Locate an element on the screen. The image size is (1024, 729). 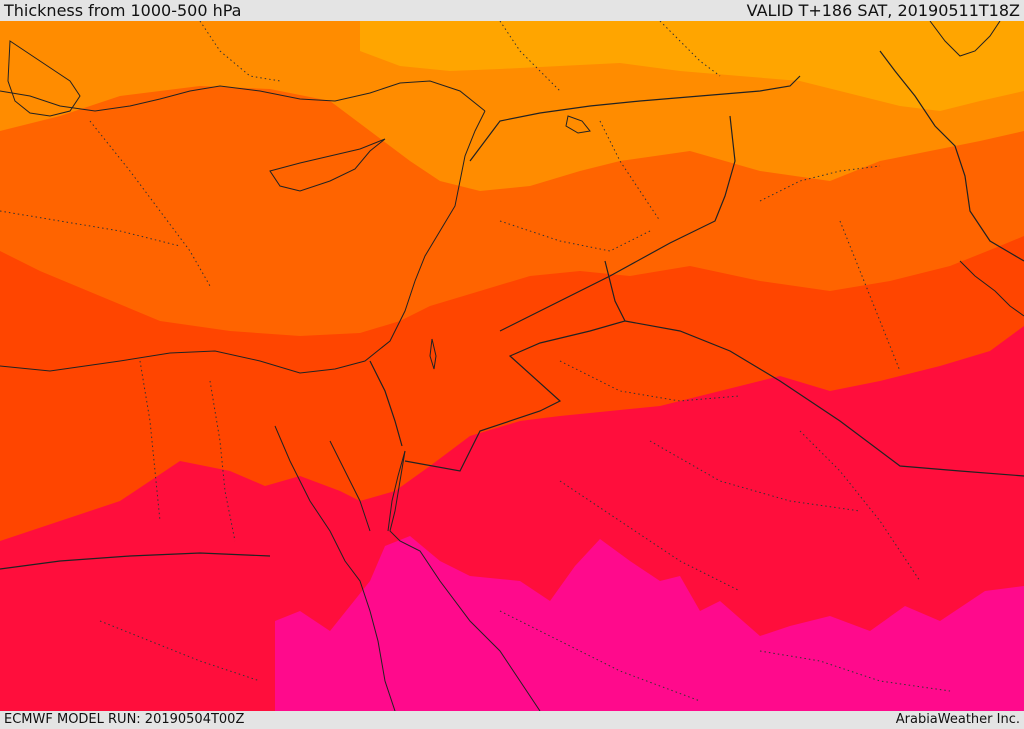
lake-van-coastline is located at coordinates (578, 124).